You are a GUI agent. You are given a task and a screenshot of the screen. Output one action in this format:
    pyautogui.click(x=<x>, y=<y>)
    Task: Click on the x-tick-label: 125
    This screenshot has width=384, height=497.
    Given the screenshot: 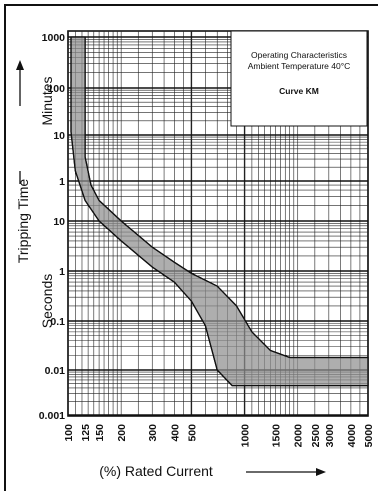 What is the action you would take?
    pyautogui.click(x=86, y=433)
    